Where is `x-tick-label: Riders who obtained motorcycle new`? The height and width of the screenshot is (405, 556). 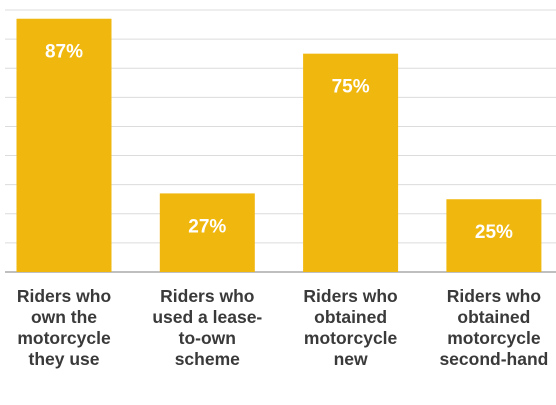 x-tick-label: Riders who obtained motorcycle new is located at coordinates (350, 327).